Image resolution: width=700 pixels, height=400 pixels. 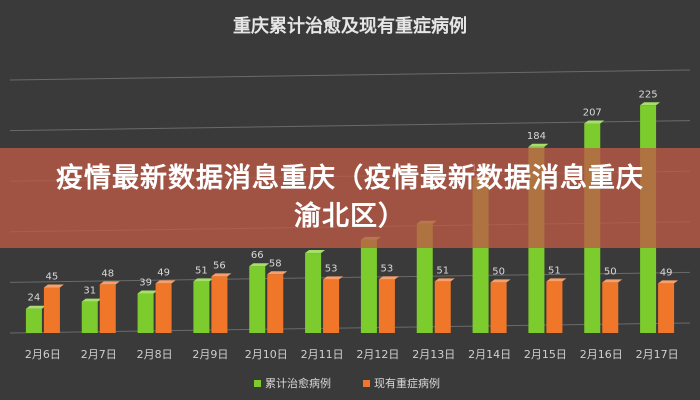 What do you see at coordinates (601, 354) in the screenshot?
I see `x-tick-label: 2月16日` at bounding box center [601, 354].